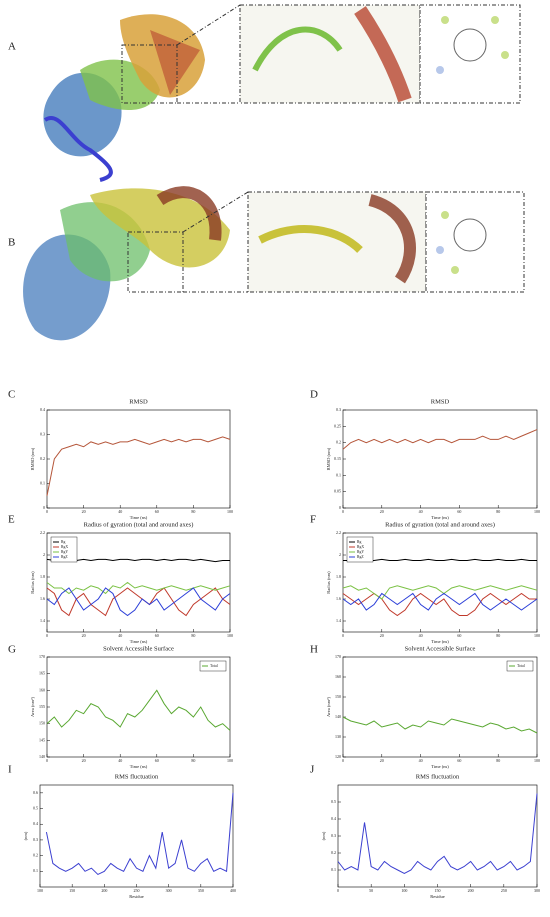 The image size is (550, 917). What do you see at coordinates (314, 395) in the screenshot?
I see `panel-label: D` at bounding box center [314, 395].